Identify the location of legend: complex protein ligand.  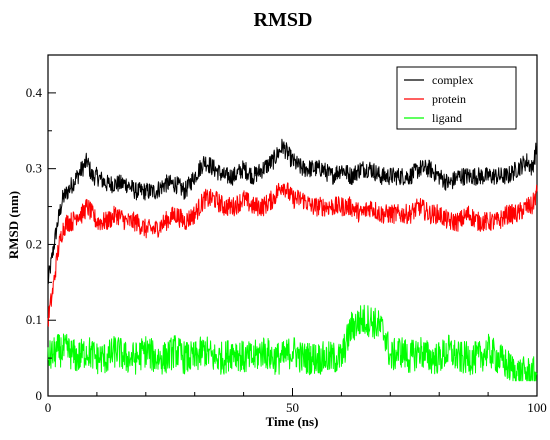
(456, 98).